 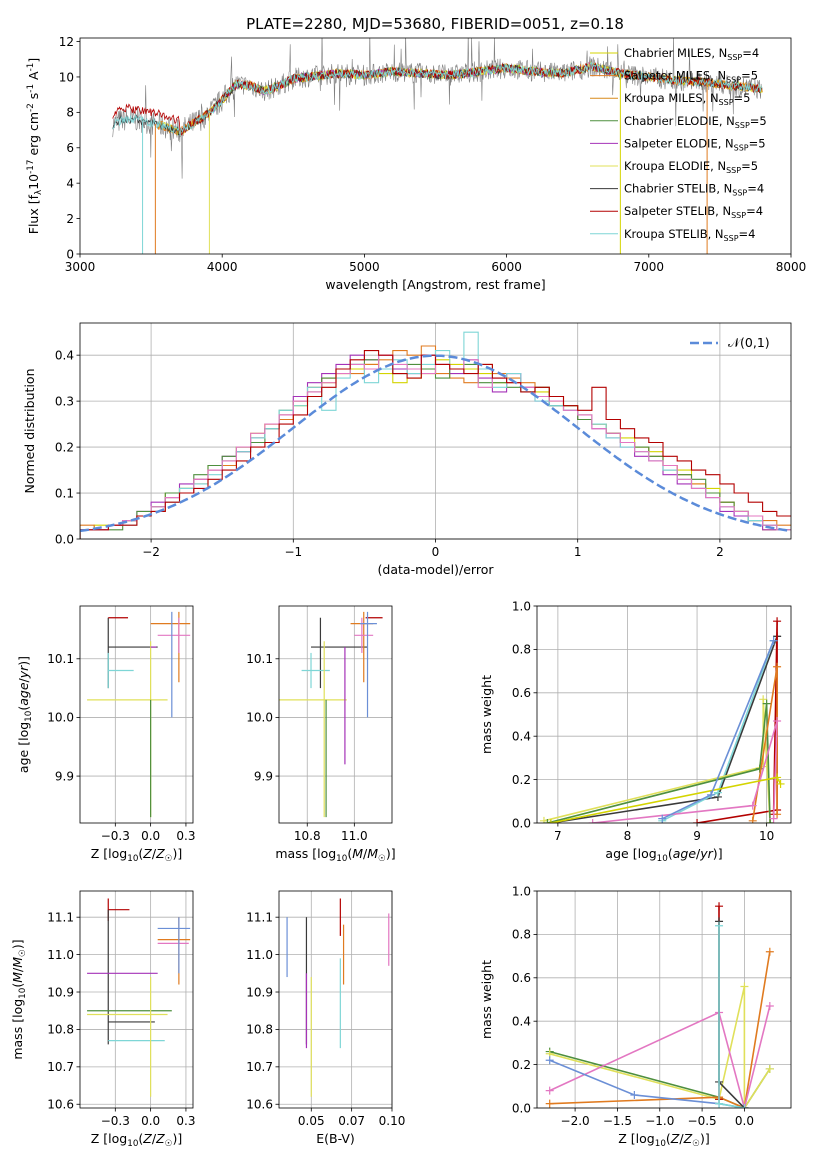 What do you see at coordinates (436, 569) in the screenshot?
I see `x-axis-label: (data-model)/error` at bounding box center [436, 569].